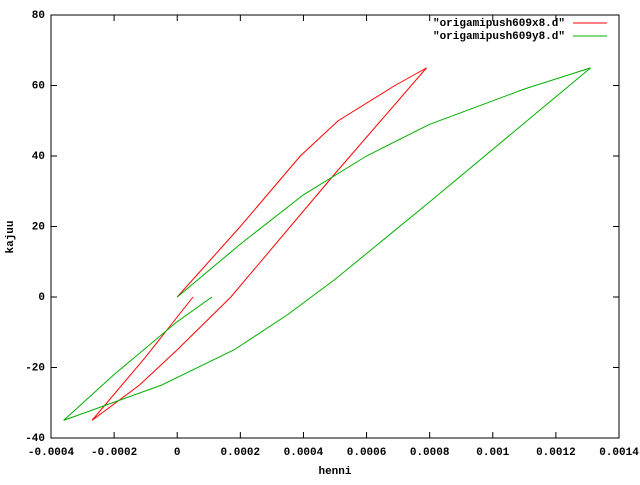 The image size is (640, 485). I want to click on x-tick-label: 0, so click(177, 453).